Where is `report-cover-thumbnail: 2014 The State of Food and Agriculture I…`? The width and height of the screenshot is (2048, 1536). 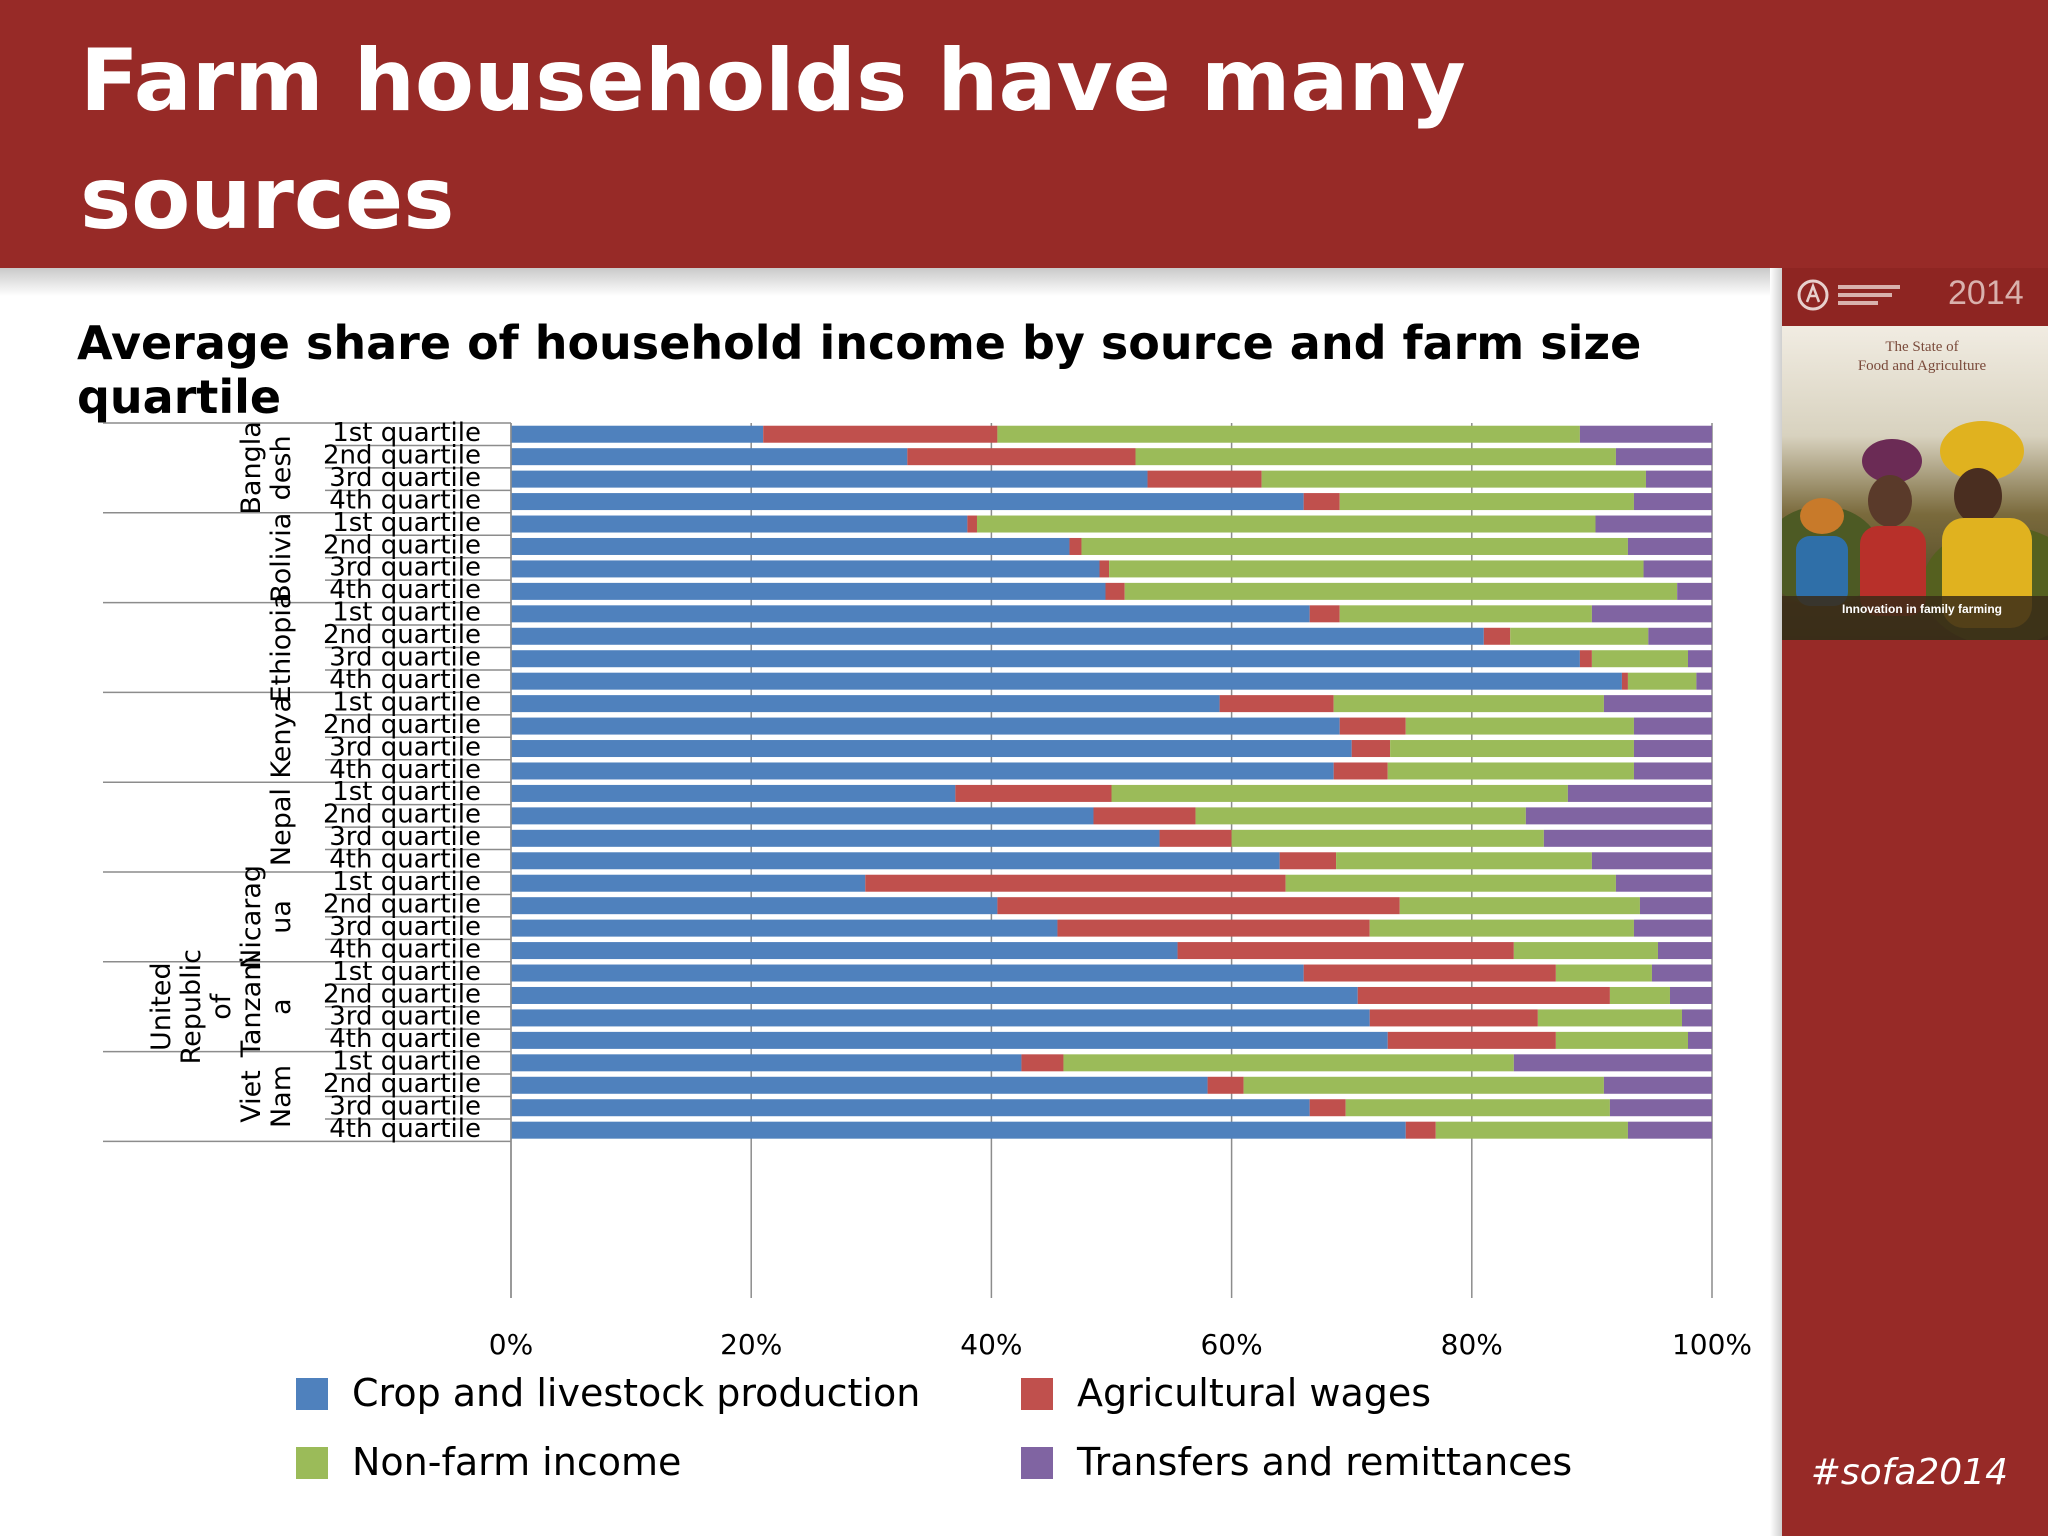
report-cover-thumbnail: 2014 The State of Food and Agriculture I… is located at coordinates (1915, 454).